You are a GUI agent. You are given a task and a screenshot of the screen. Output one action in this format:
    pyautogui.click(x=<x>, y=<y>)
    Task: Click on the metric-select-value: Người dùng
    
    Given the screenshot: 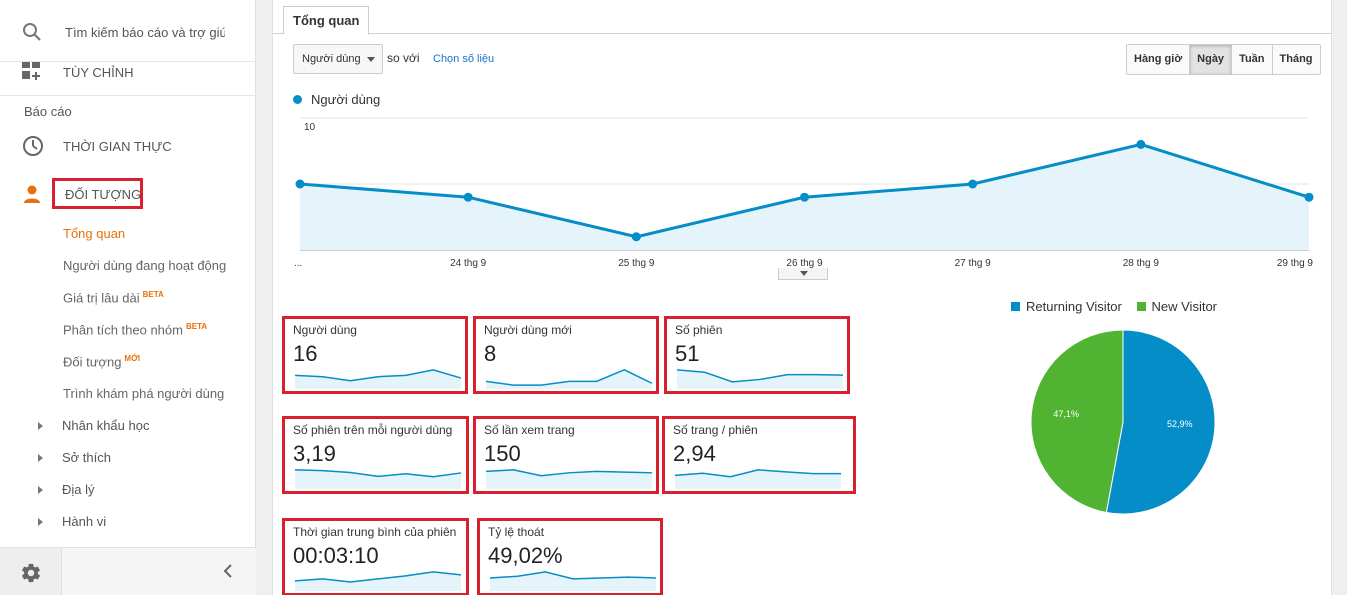 What is the action you would take?
    pyautogui.click(x=331, y=59)
    